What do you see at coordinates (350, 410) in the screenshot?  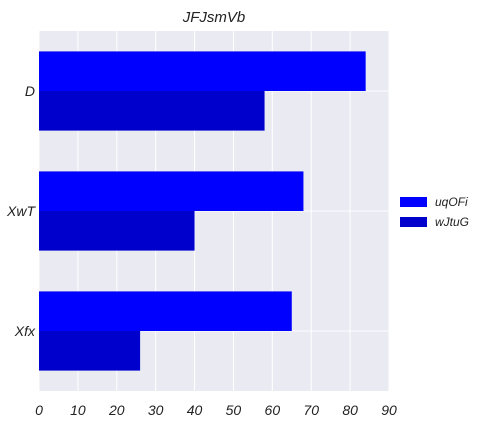 I see `x-tick-label: 80` at bounding box center [350, 410].